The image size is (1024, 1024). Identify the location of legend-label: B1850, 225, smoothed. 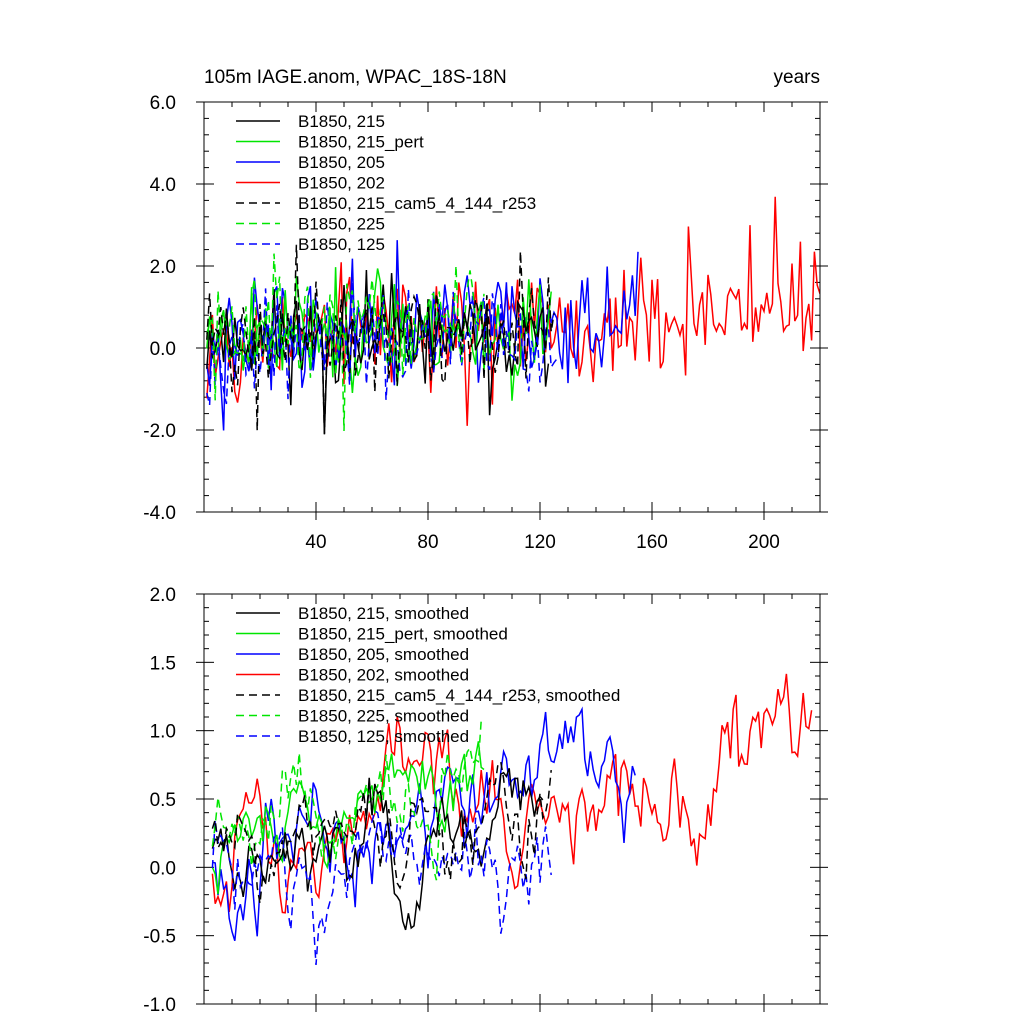
(383, 716).